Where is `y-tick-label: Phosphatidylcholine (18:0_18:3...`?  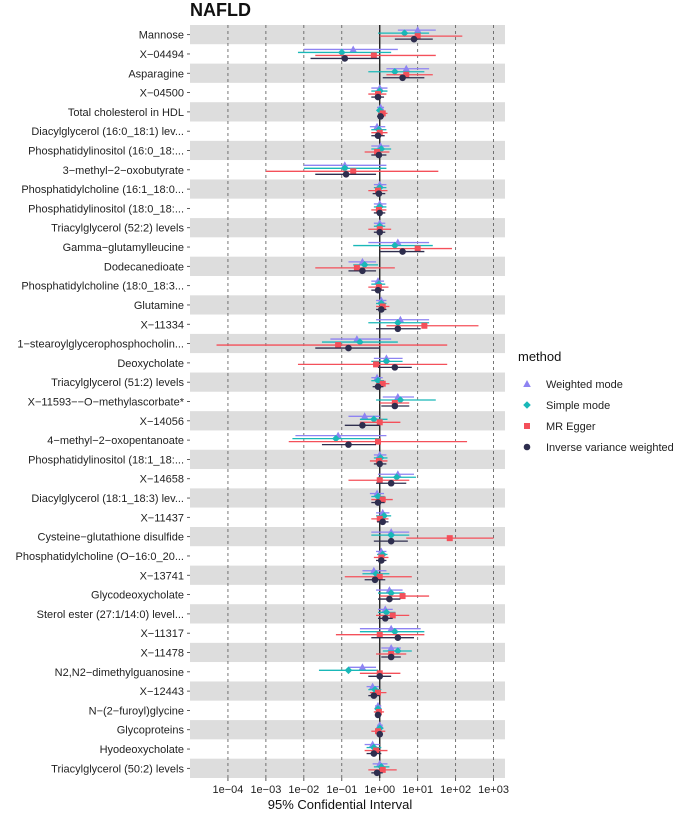 y-tick-label: Phosphatidylcholine (18:0_18:3... is located at coordinates (102, 287).